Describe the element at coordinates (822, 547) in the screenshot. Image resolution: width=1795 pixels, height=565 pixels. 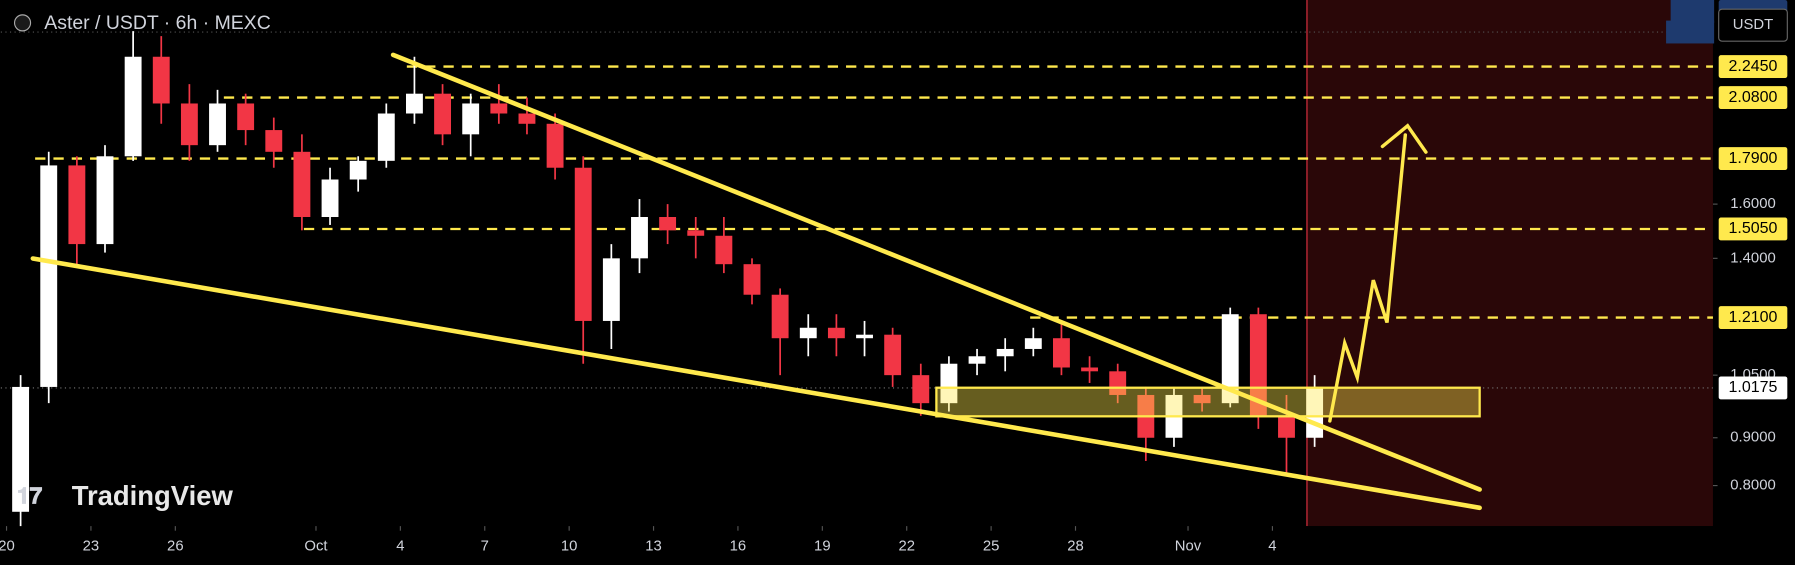
I see `x-tick-label: 19` at that location.